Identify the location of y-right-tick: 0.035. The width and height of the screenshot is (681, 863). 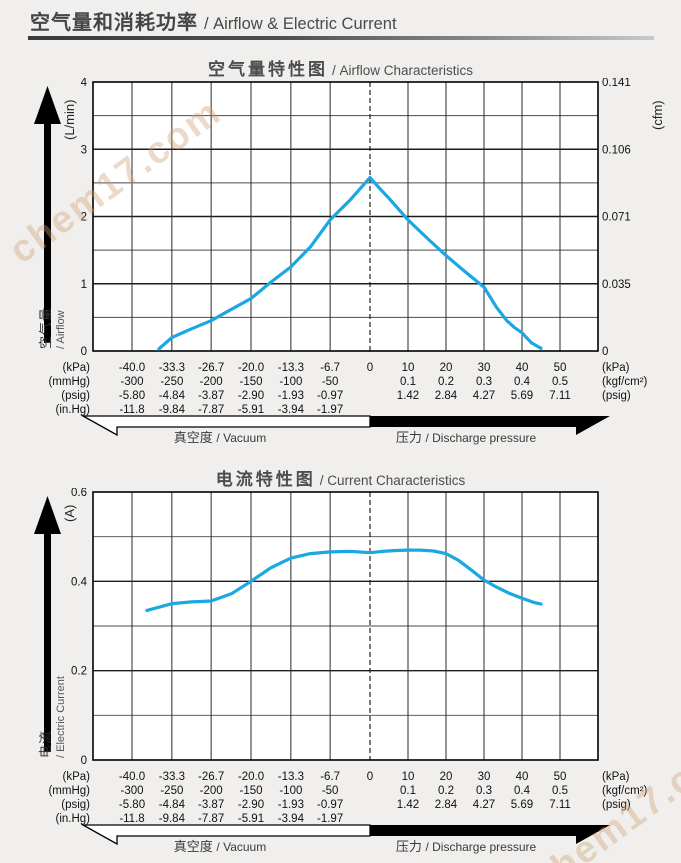
(616, 285).